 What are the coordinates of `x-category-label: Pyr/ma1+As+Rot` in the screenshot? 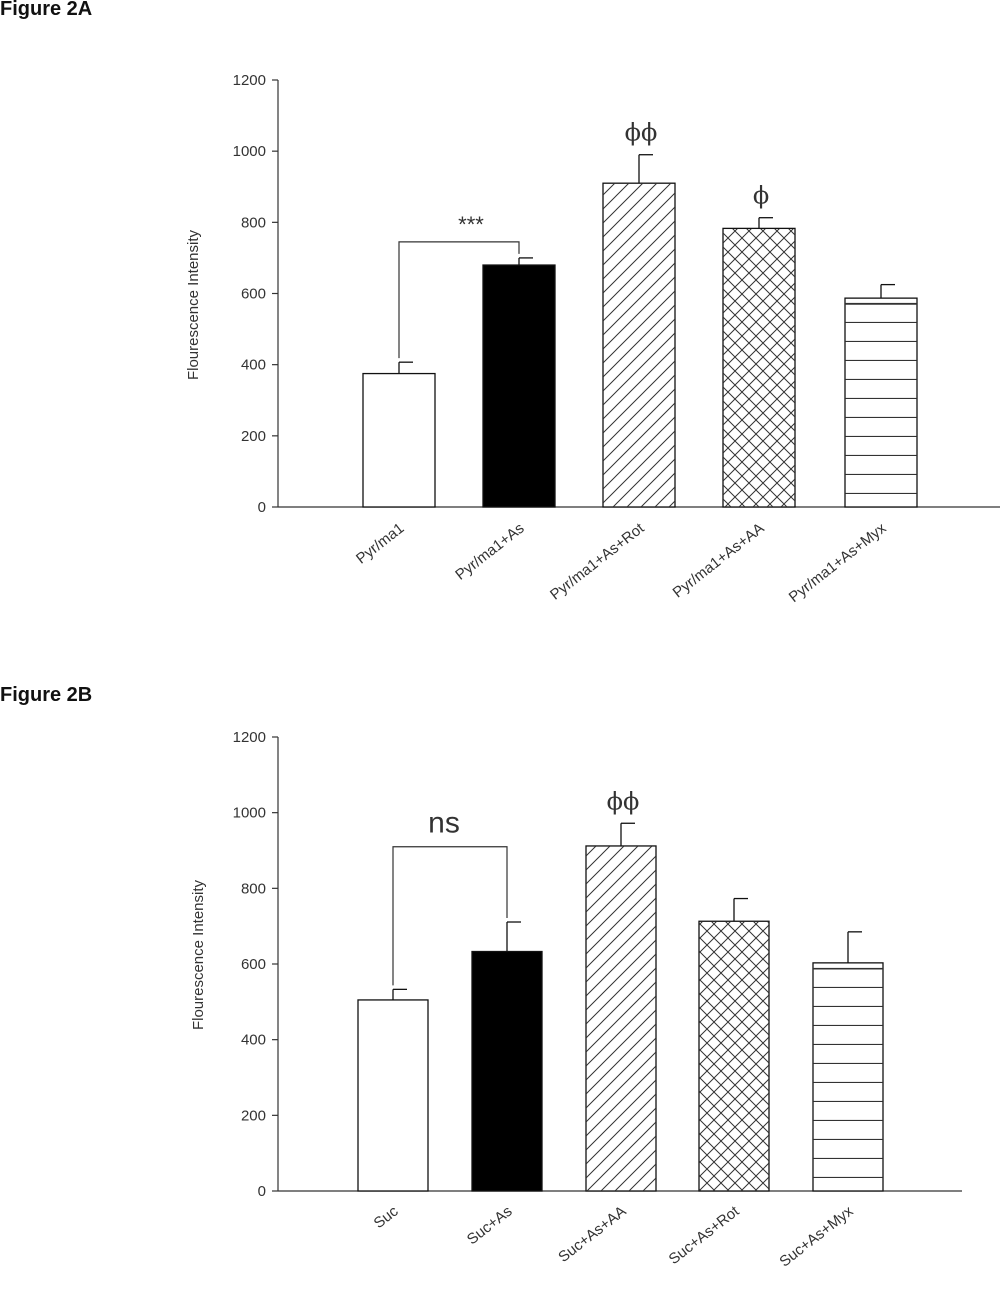 It's located at (597, 561).